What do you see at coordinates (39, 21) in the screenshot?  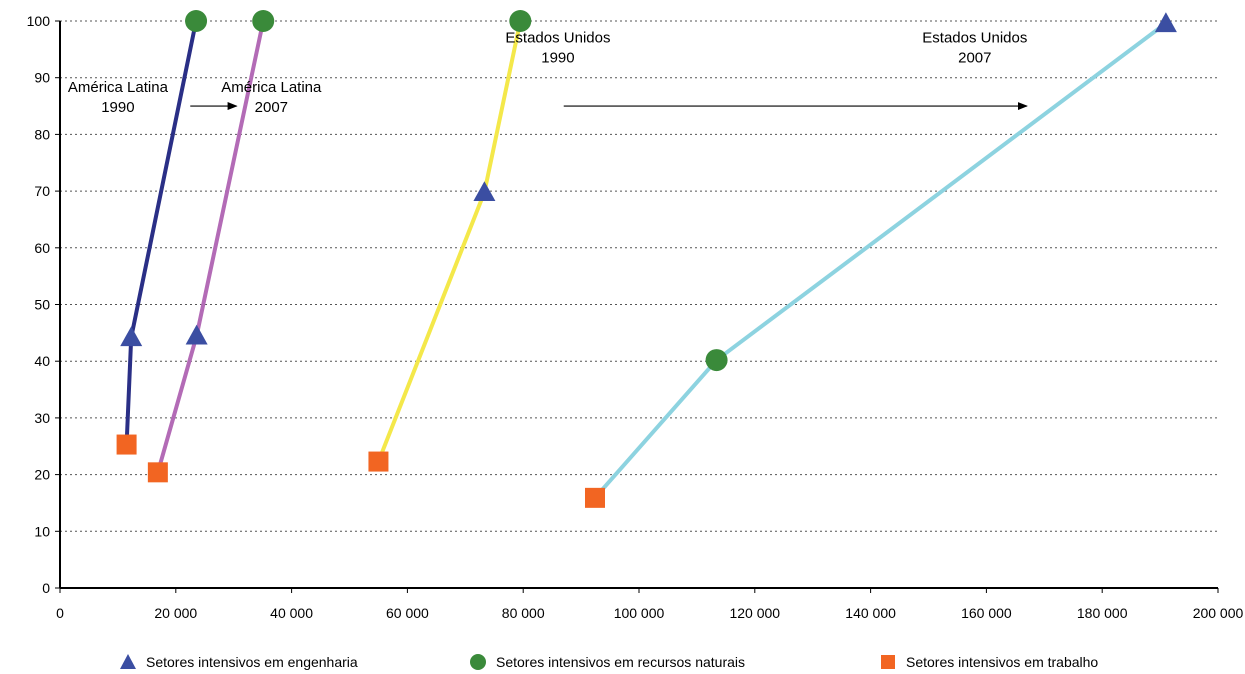 I see `y-tick-label: 100` at bounding box center [39, 21].